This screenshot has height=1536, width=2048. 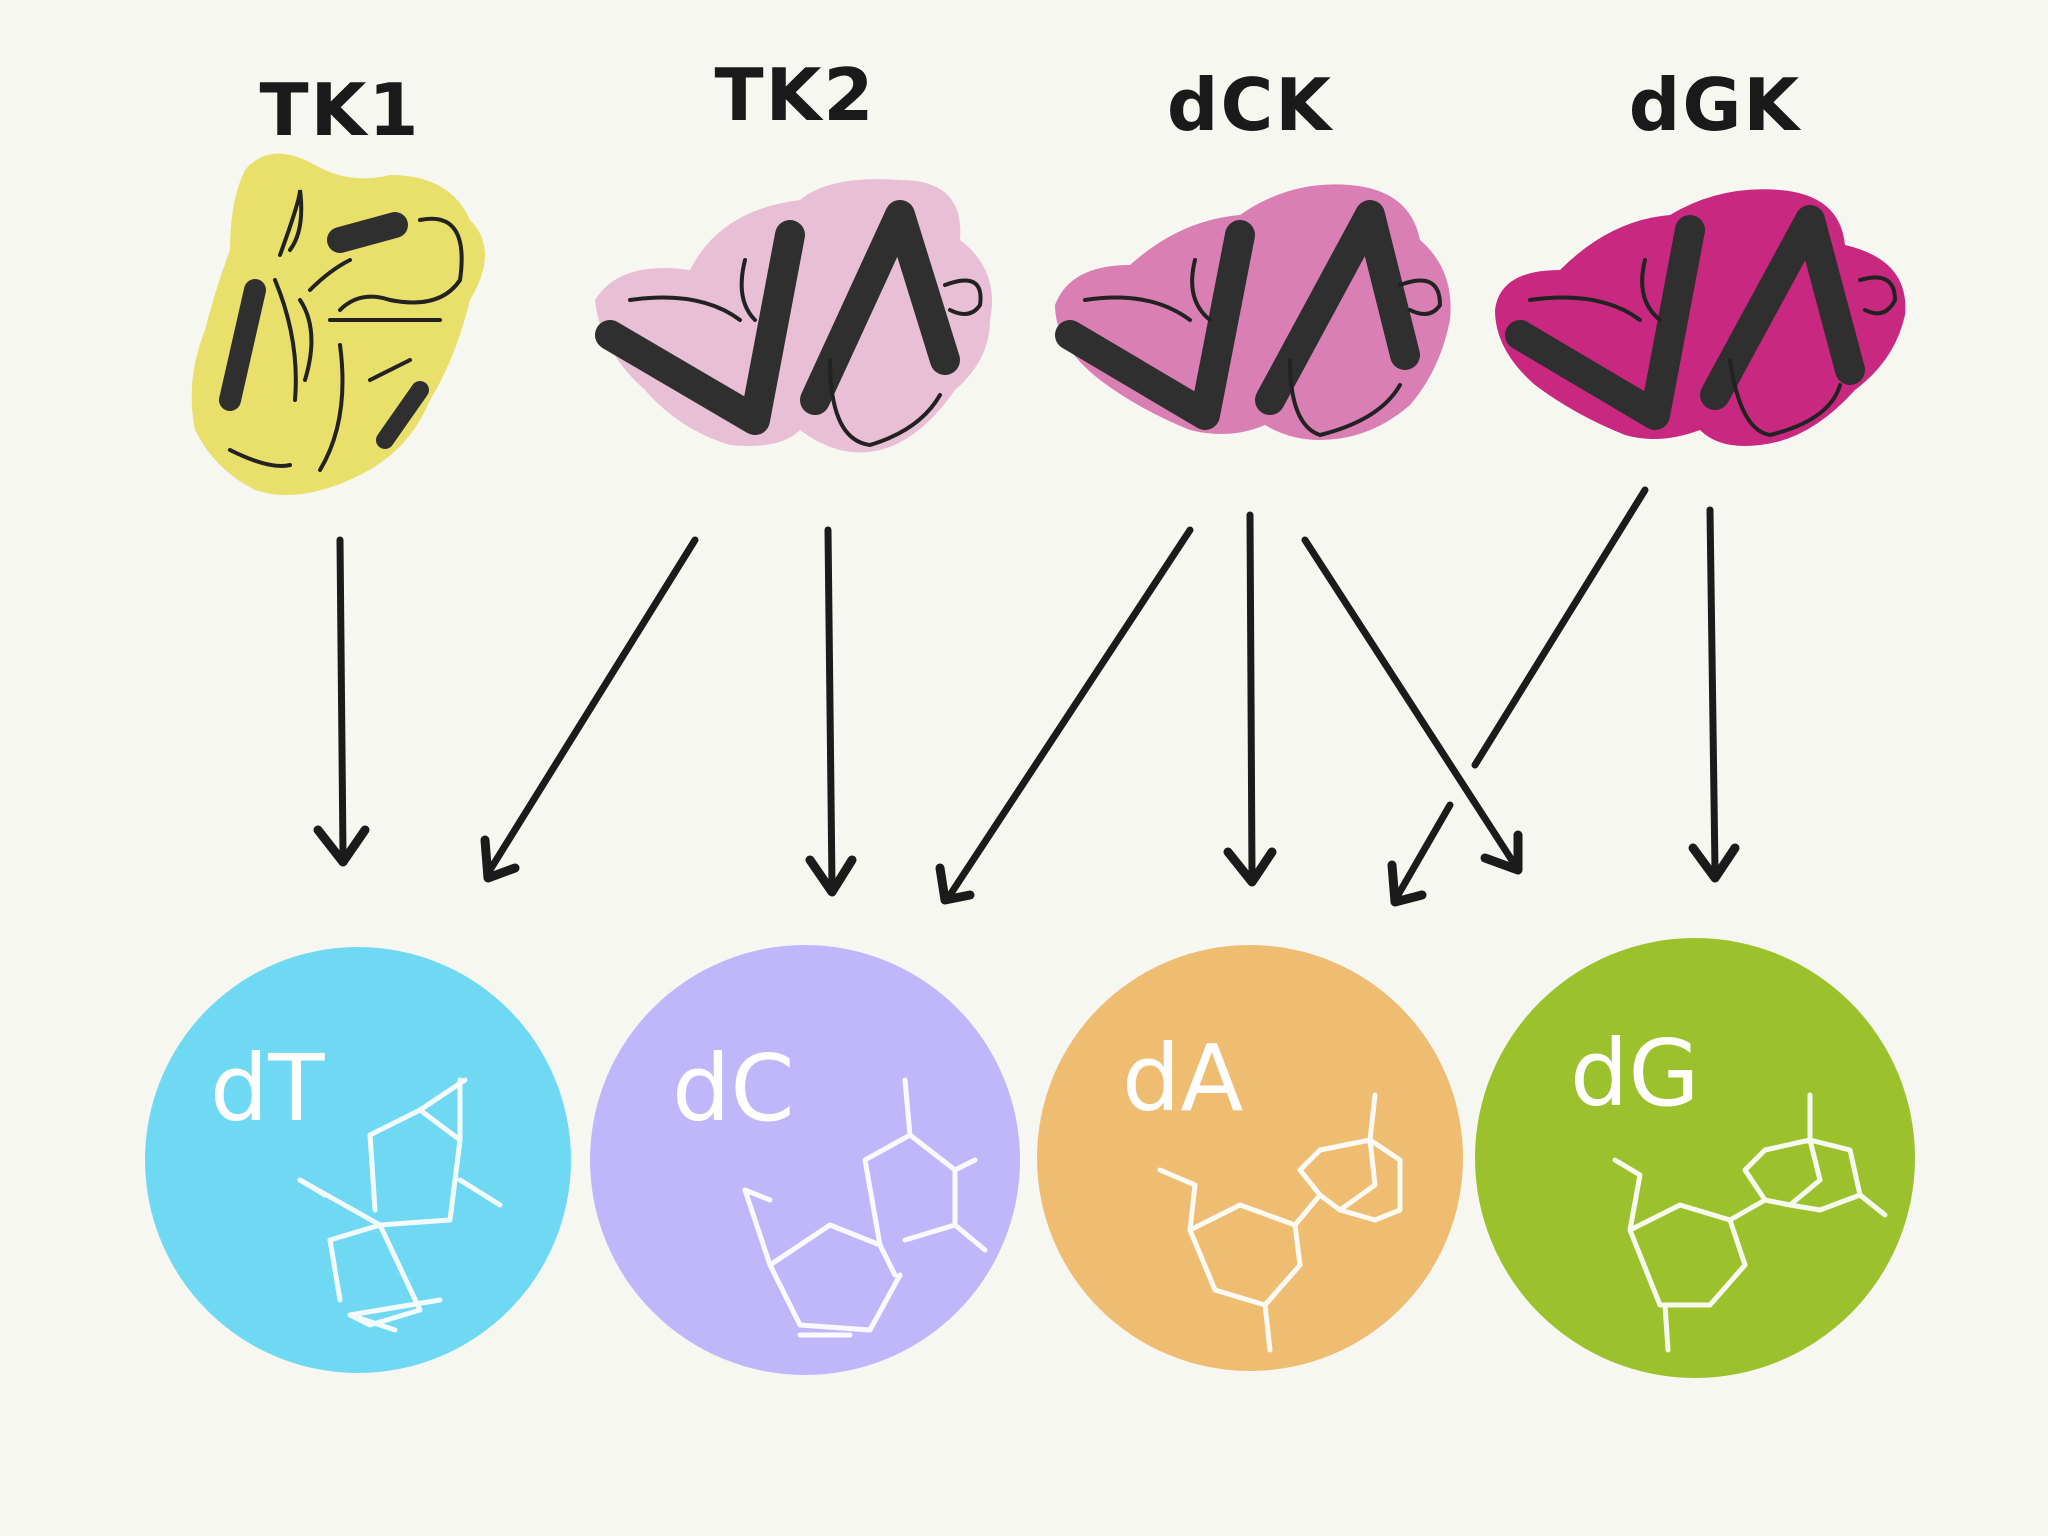 What do you see at coordinates (400, 1205) in the screenshot?
I see `nucleoside-dt-structure` at bounding box center [400, 1205].